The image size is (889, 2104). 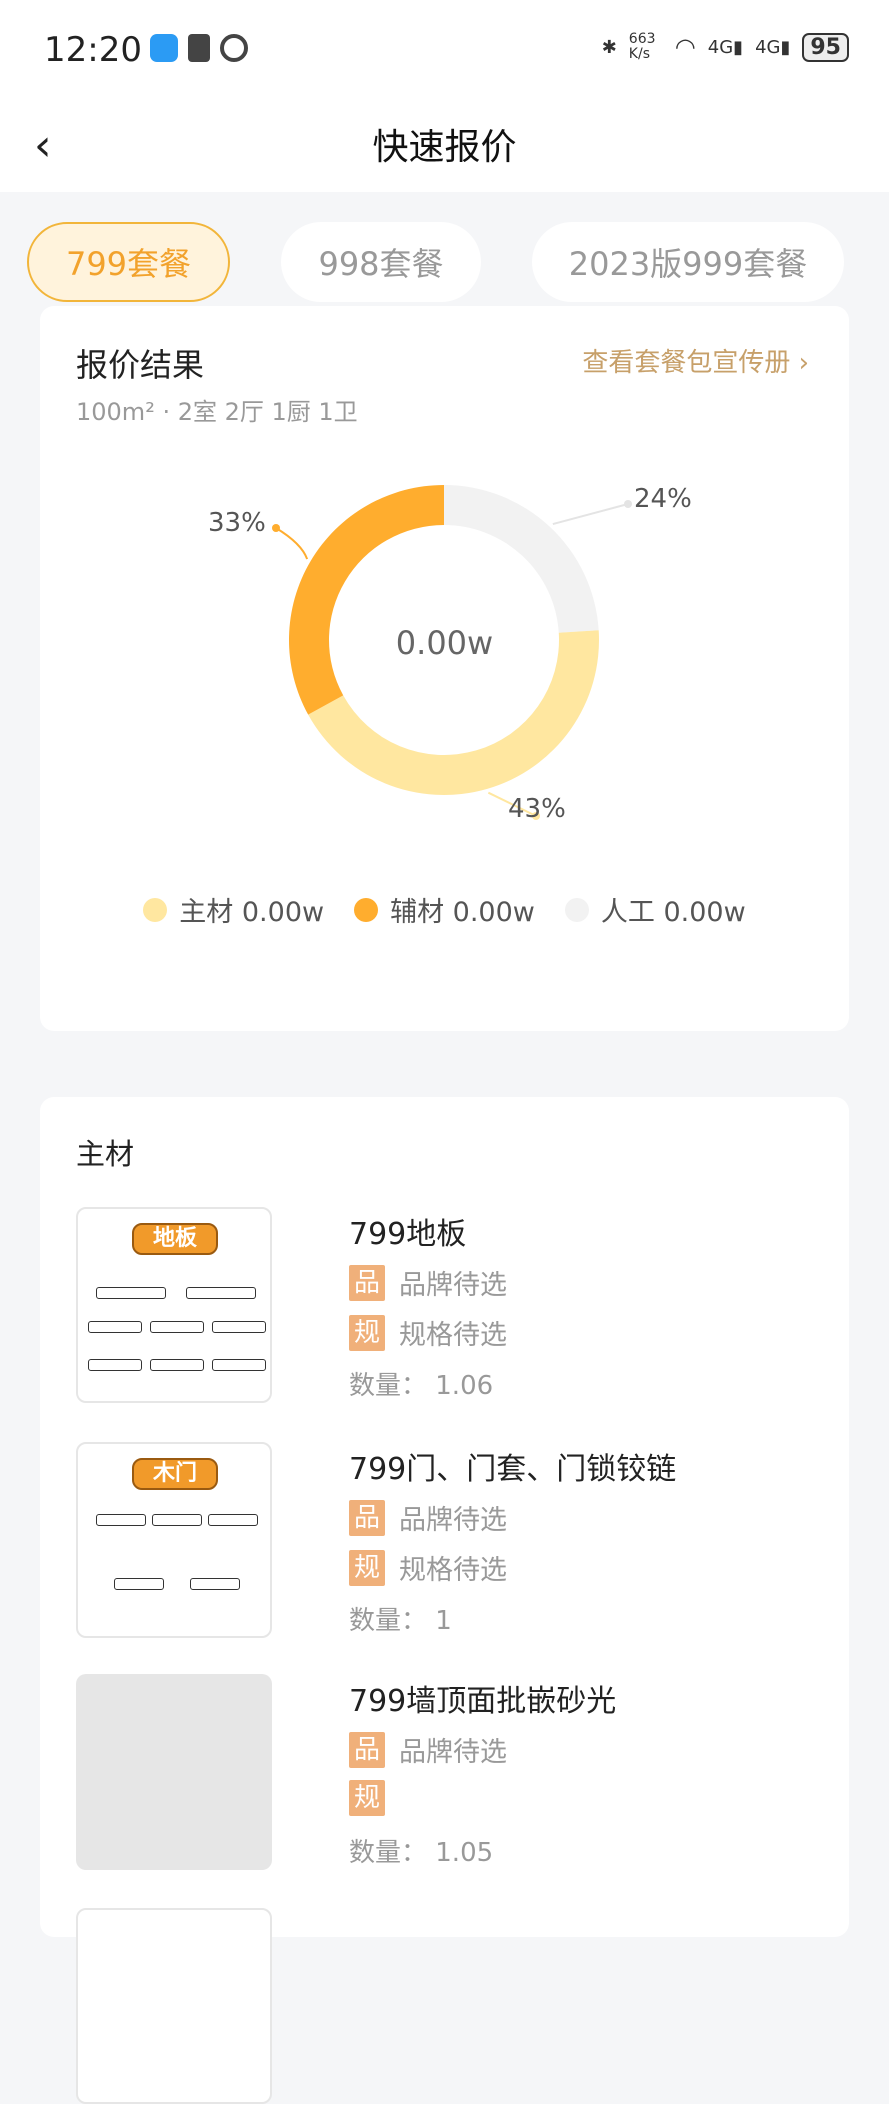 What do you see at coordinates (128, 262) in the screenshot?
I see `tab-799: 799套餐` at bounding box center [128, 262].